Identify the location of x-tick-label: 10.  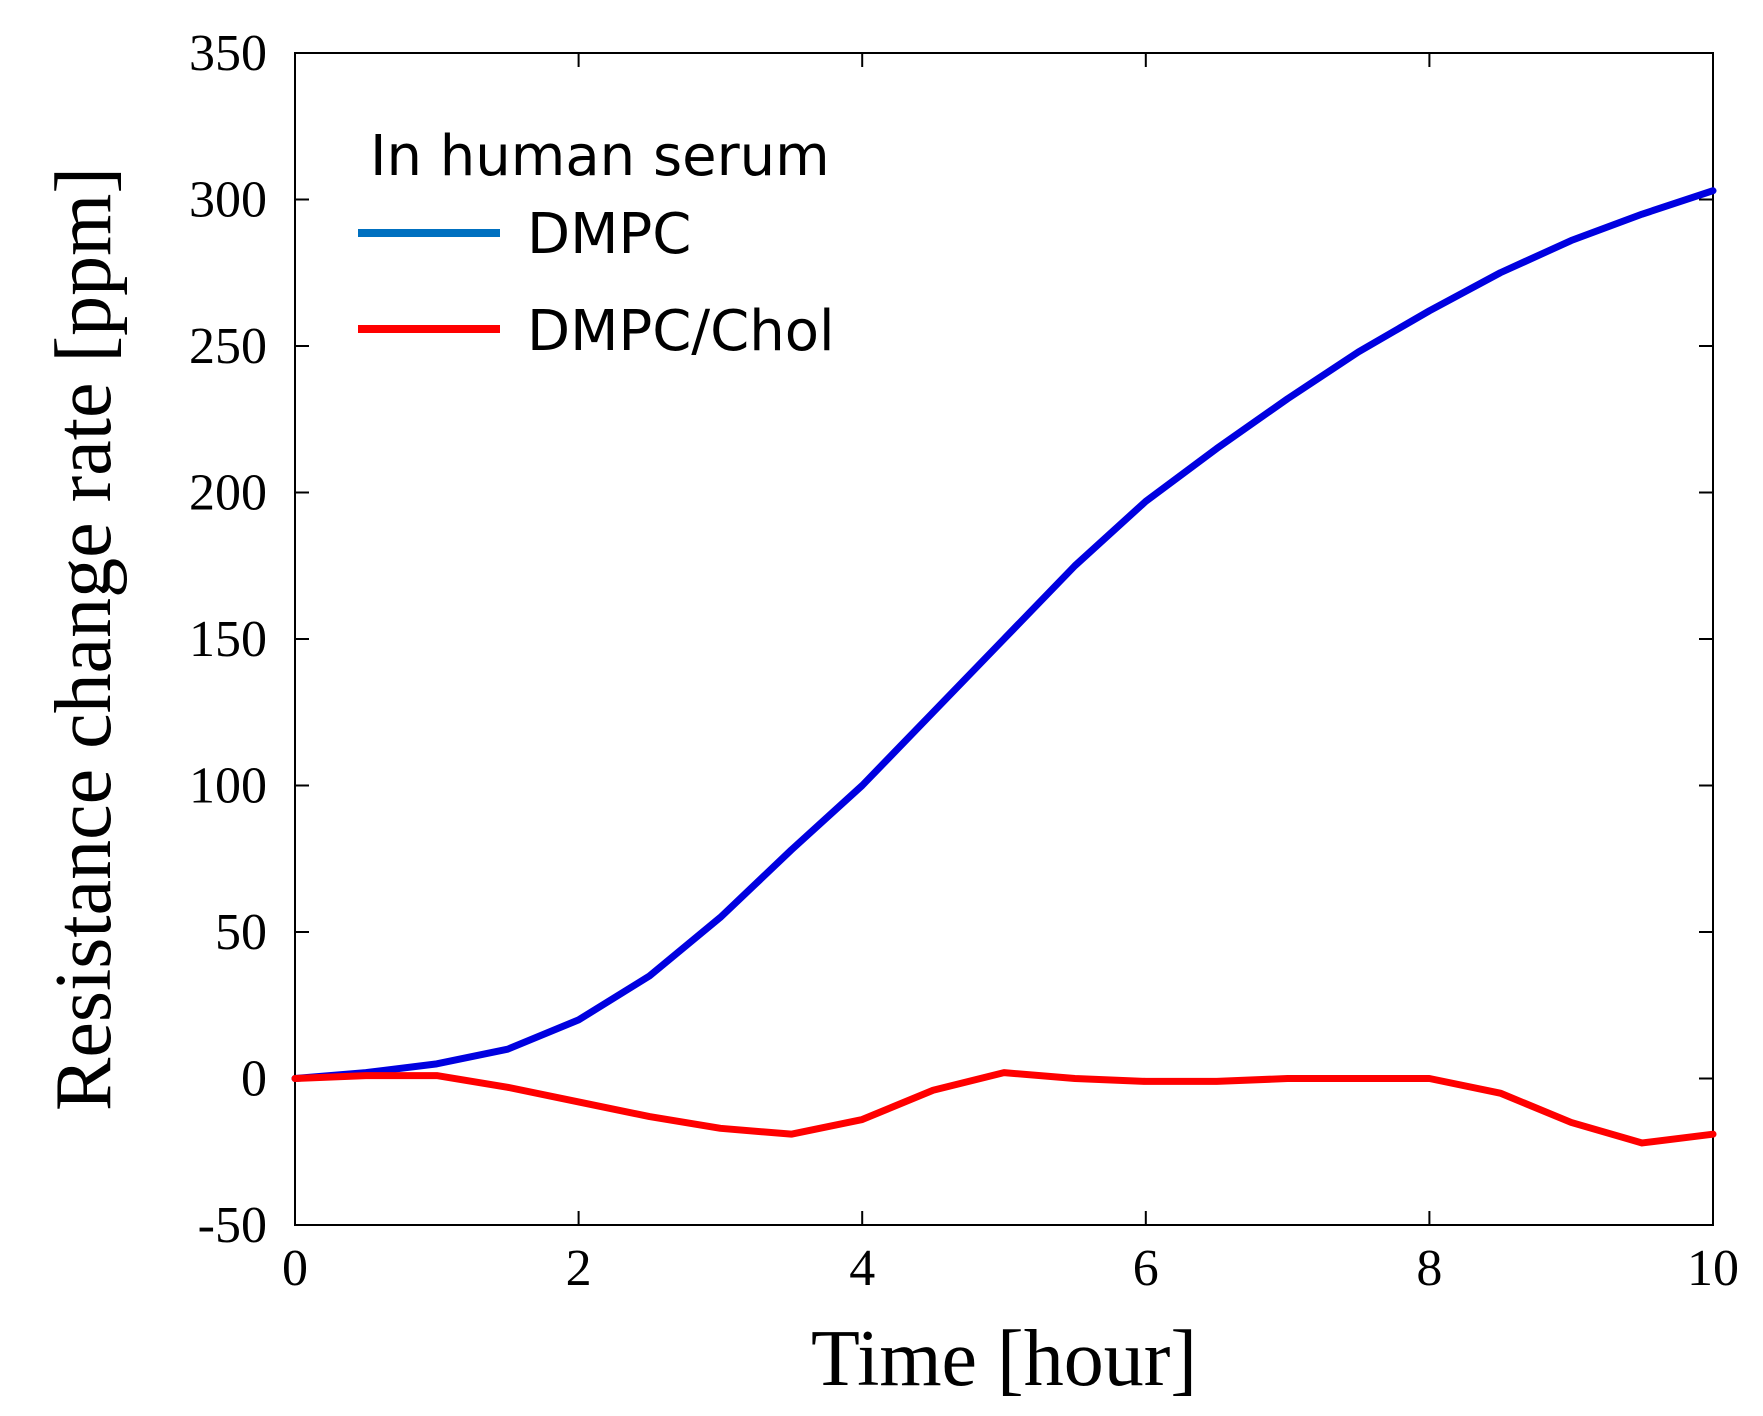
(1713, 1268).